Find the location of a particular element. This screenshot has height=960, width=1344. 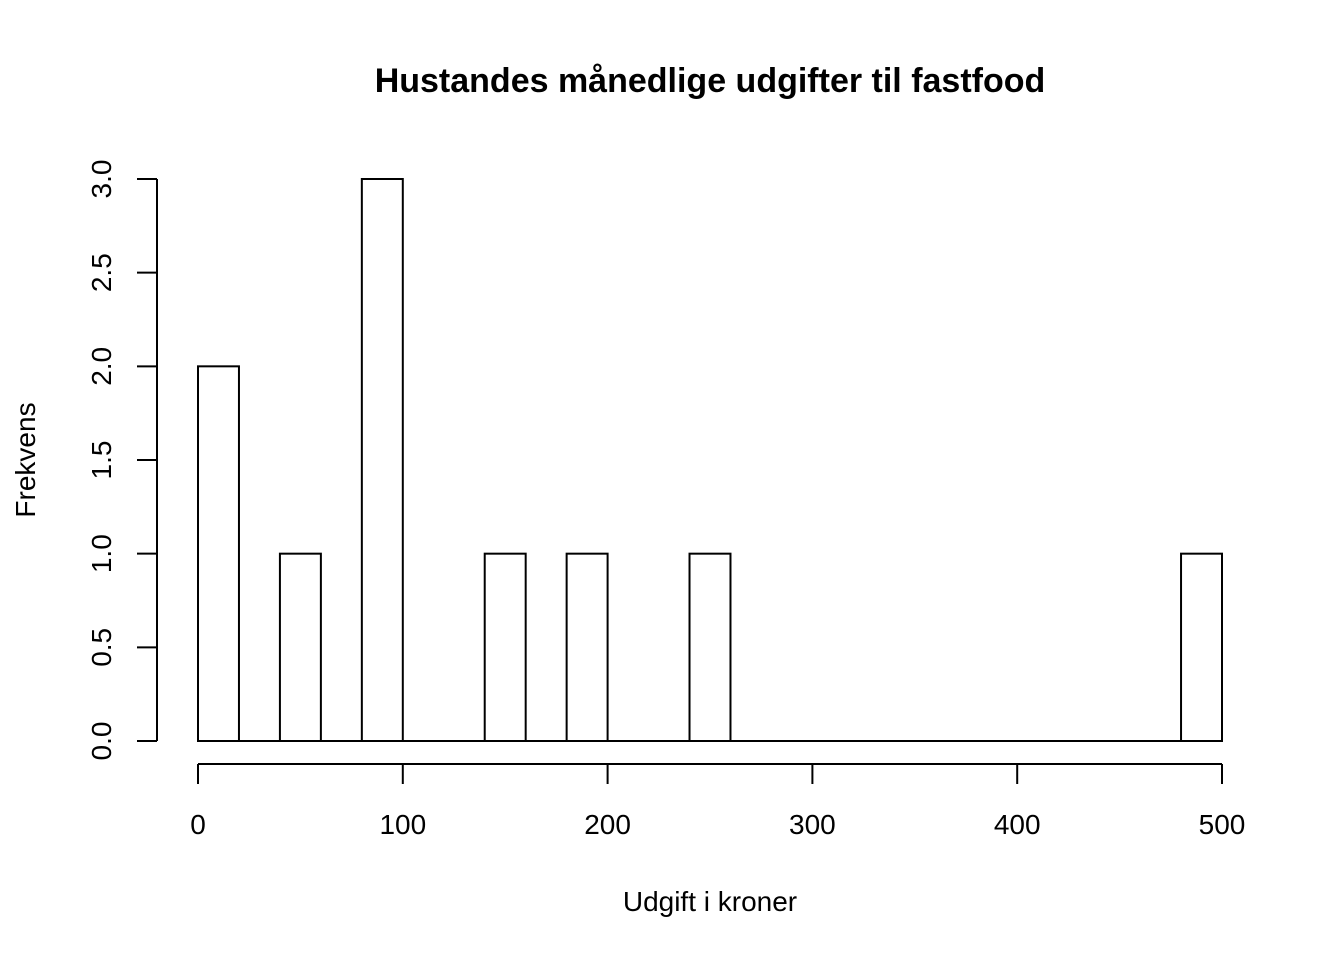

x-tick-label-2: 200 is located at coordinates (607, 824).